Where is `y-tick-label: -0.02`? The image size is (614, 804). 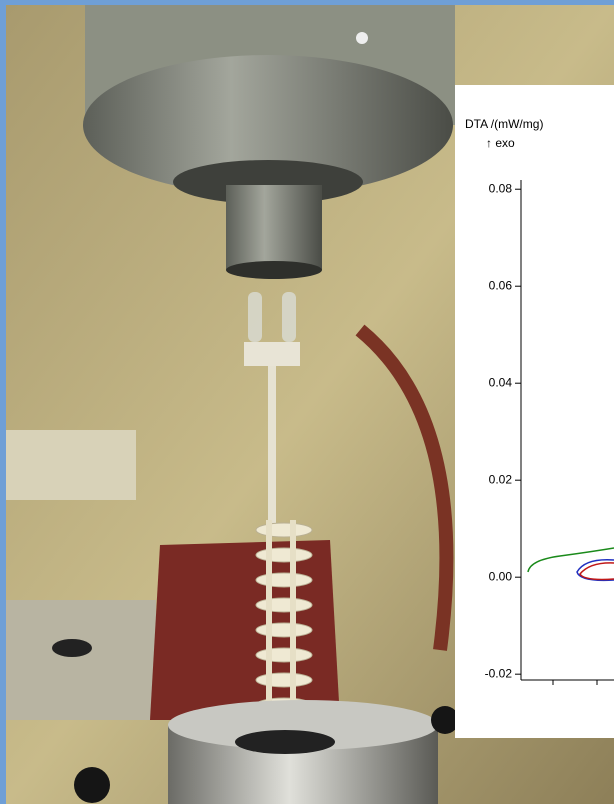 y-tick-label: -0.02 is located at coordinates (499, 673).